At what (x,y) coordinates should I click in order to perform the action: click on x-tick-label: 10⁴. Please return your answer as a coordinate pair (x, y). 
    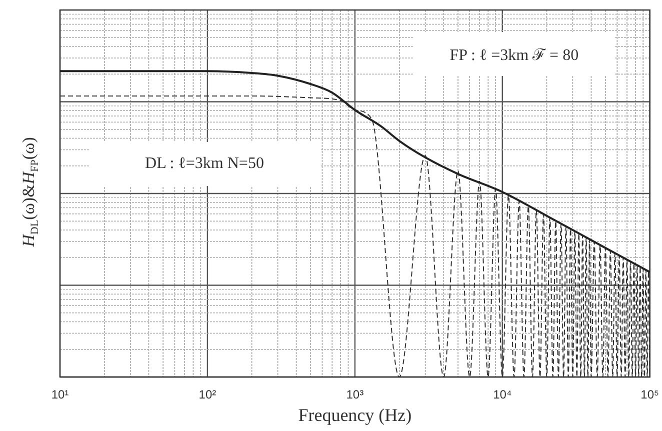
    Looking at the image, I should click on (502, 395).